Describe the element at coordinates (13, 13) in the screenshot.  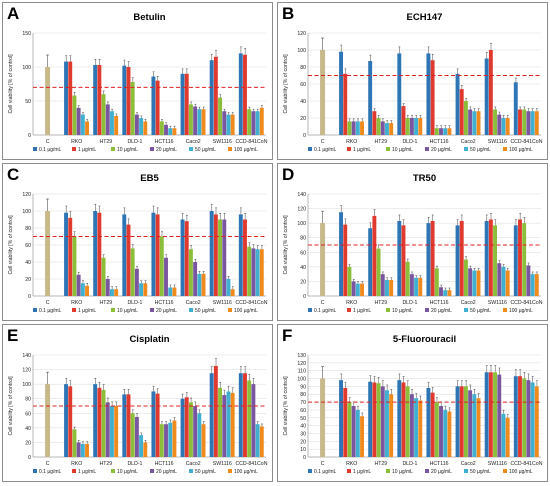
I see `panel-letter: A` at that location.